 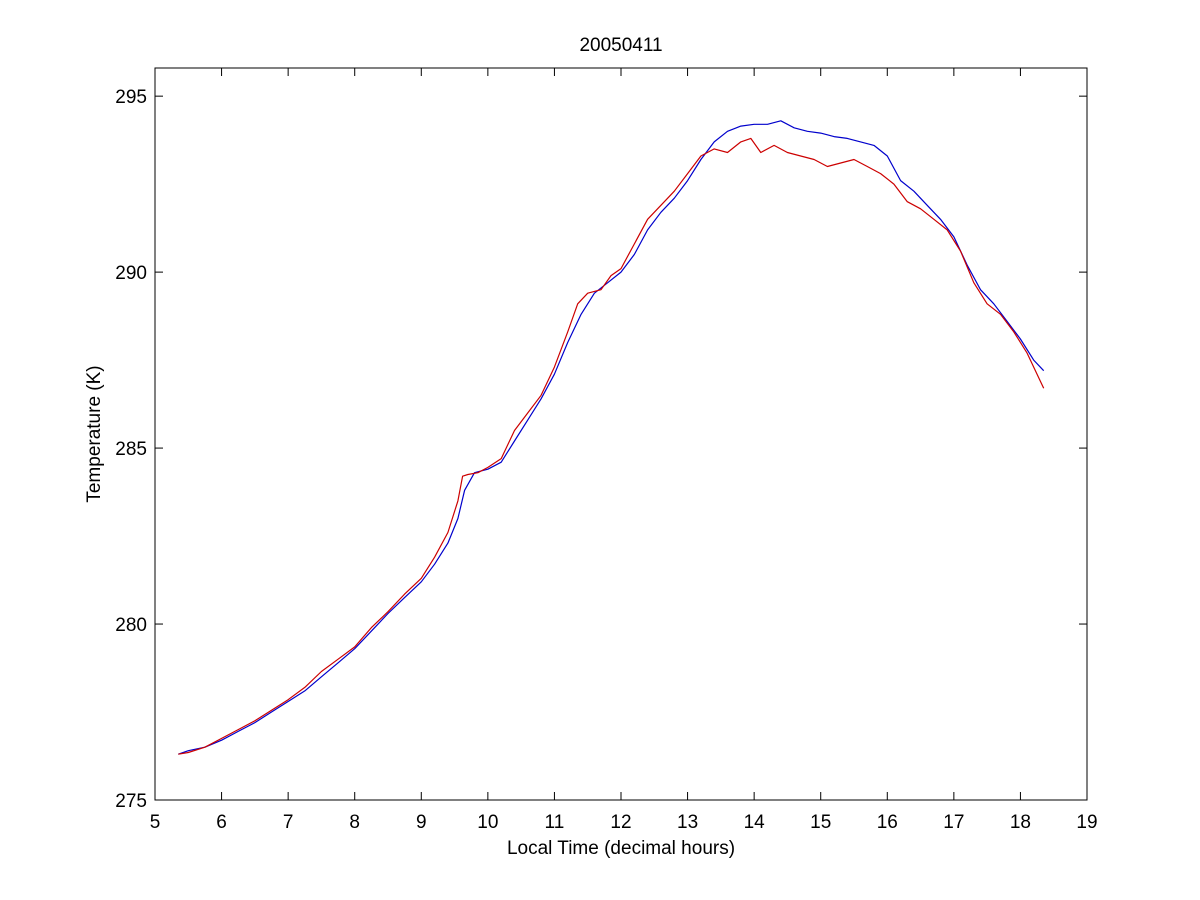 I want to click on x-tick-label: 17, so click(x=953, y=822).